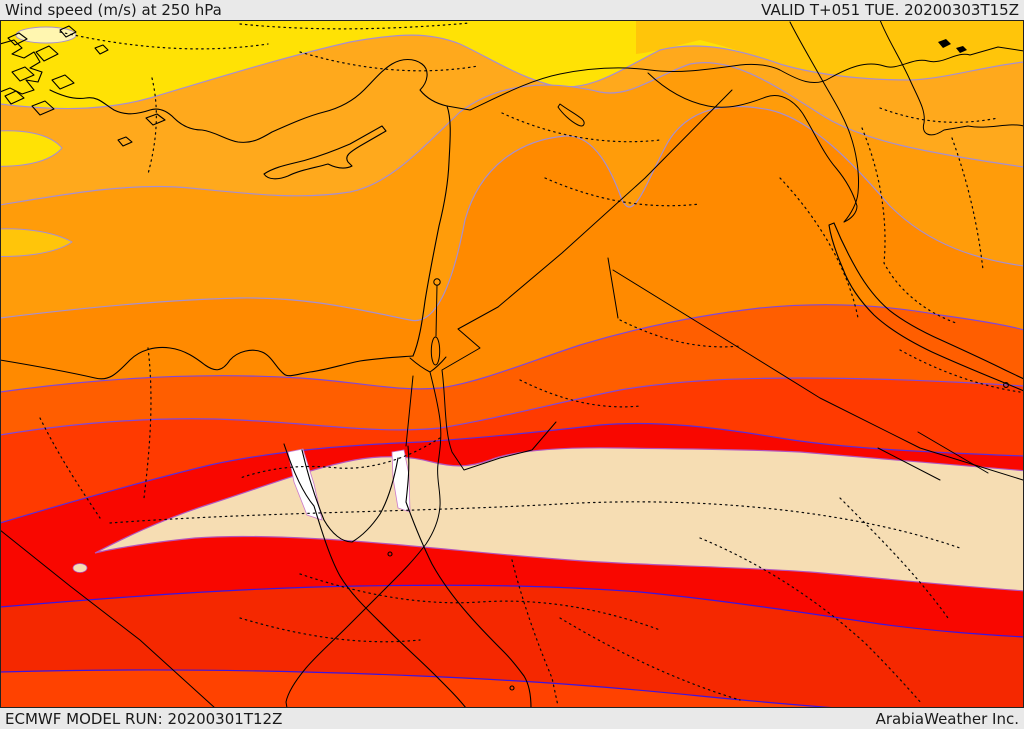 This screenshot has width=1024, height=729. I want to click on bahrain-island, so click(1006, 385).